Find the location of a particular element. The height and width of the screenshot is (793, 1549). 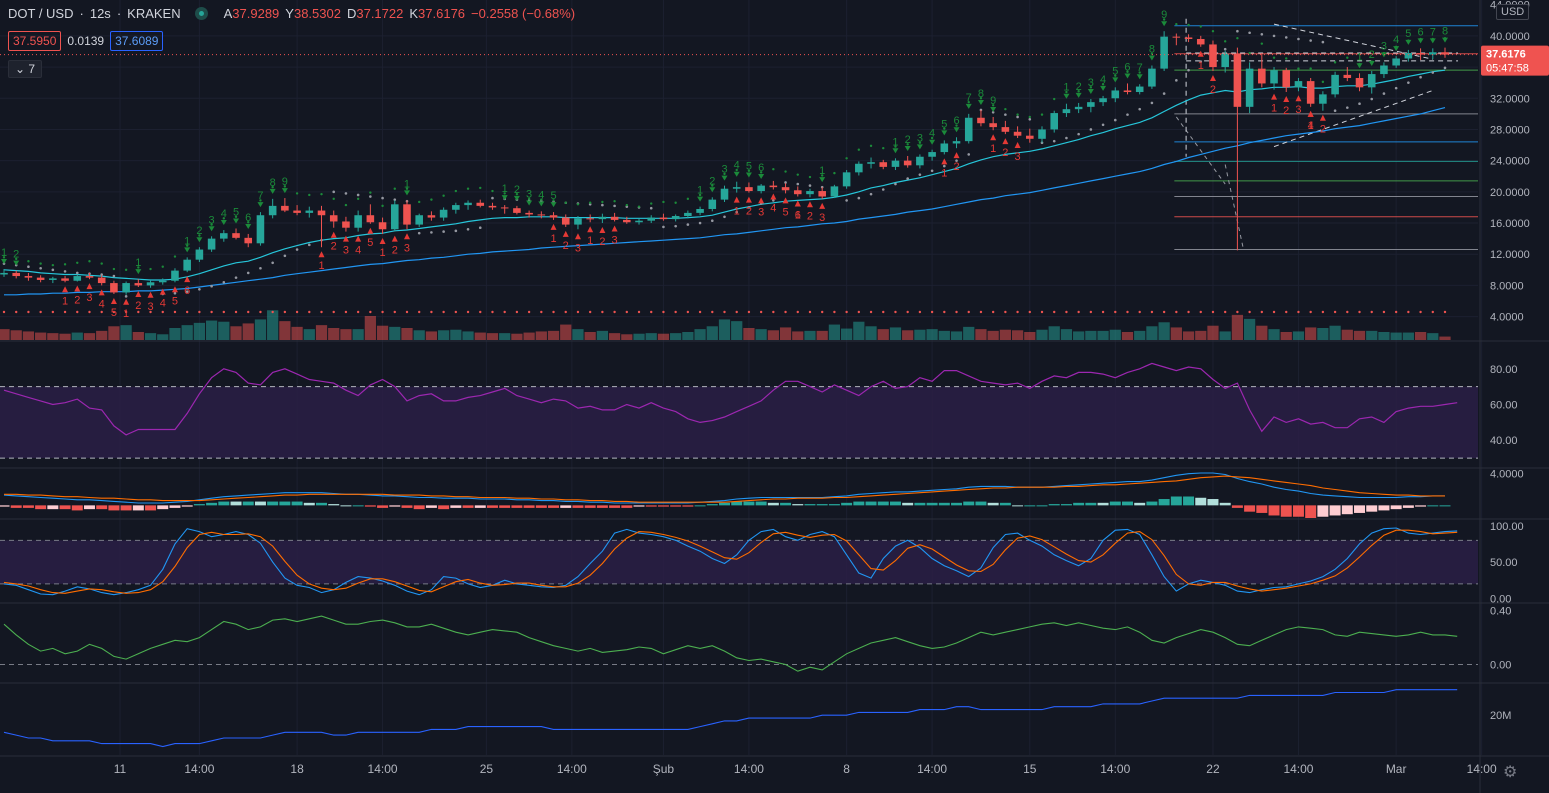

settings-gear-icon: ⚙ is located at coordinates (1510, 772).